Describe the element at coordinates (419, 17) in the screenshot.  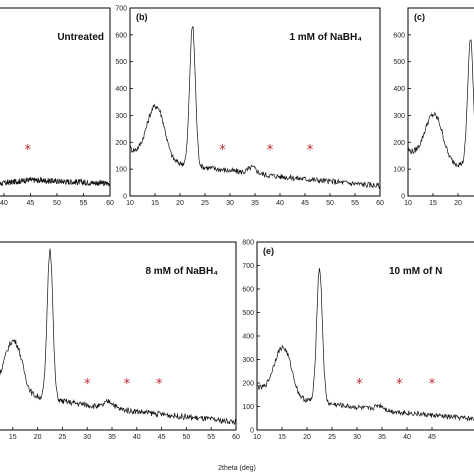
I see `panel-label: (c)` at that location.